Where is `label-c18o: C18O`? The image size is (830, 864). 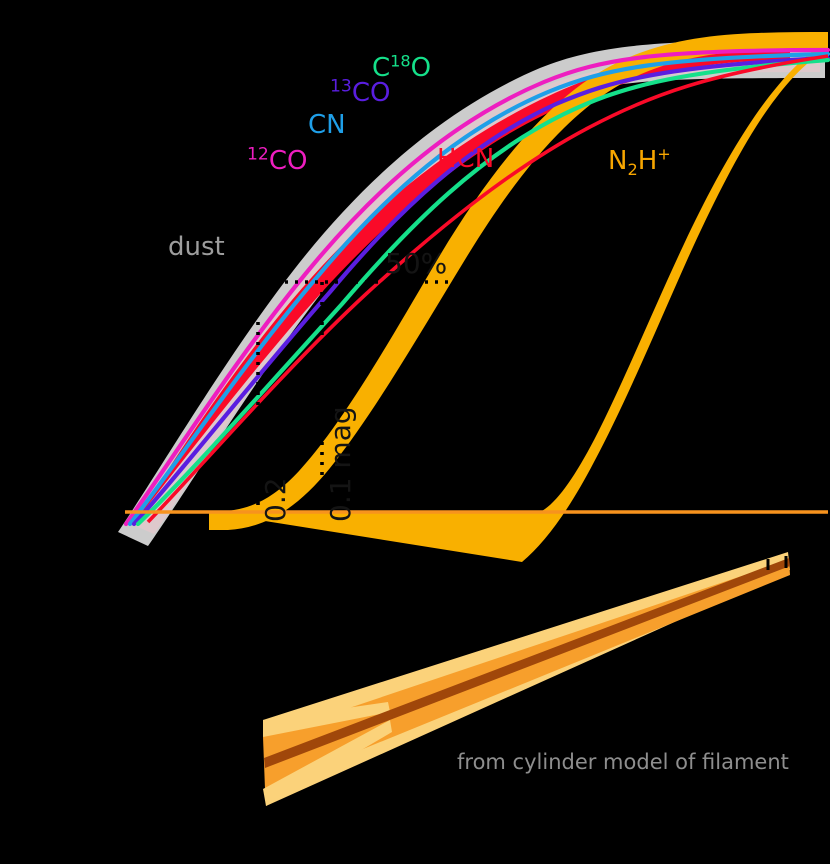 label-c18o: C18O is located at coordinates (402, 68).